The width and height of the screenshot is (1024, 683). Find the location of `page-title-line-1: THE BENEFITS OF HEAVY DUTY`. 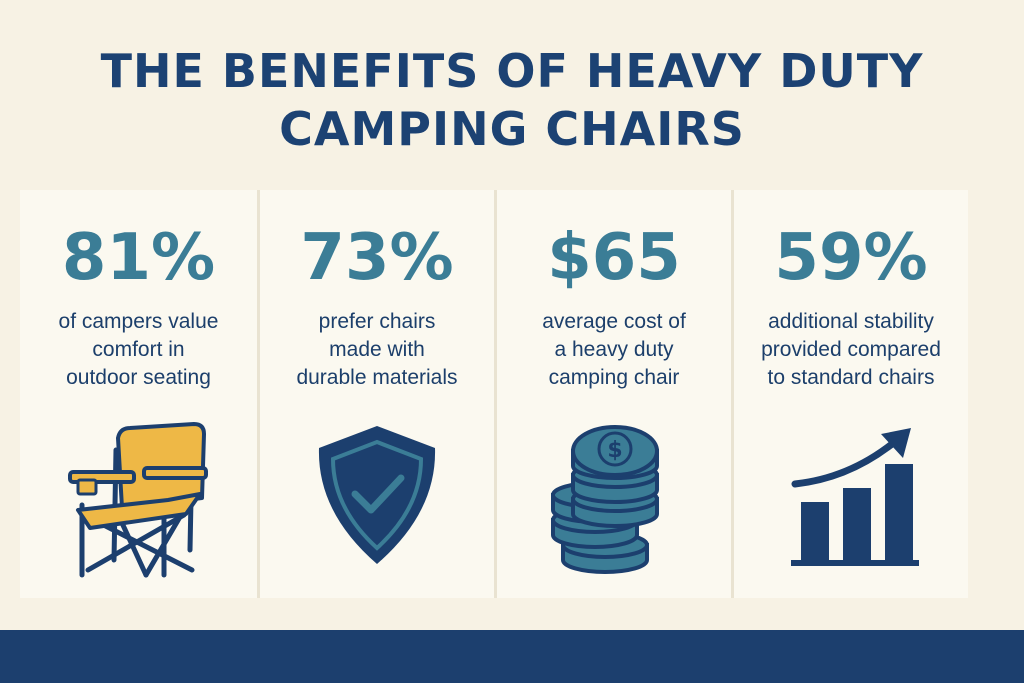

page-title-line-1: THE BENEFITS OF HEAVY DUTY is located at coordinates (512, 71).